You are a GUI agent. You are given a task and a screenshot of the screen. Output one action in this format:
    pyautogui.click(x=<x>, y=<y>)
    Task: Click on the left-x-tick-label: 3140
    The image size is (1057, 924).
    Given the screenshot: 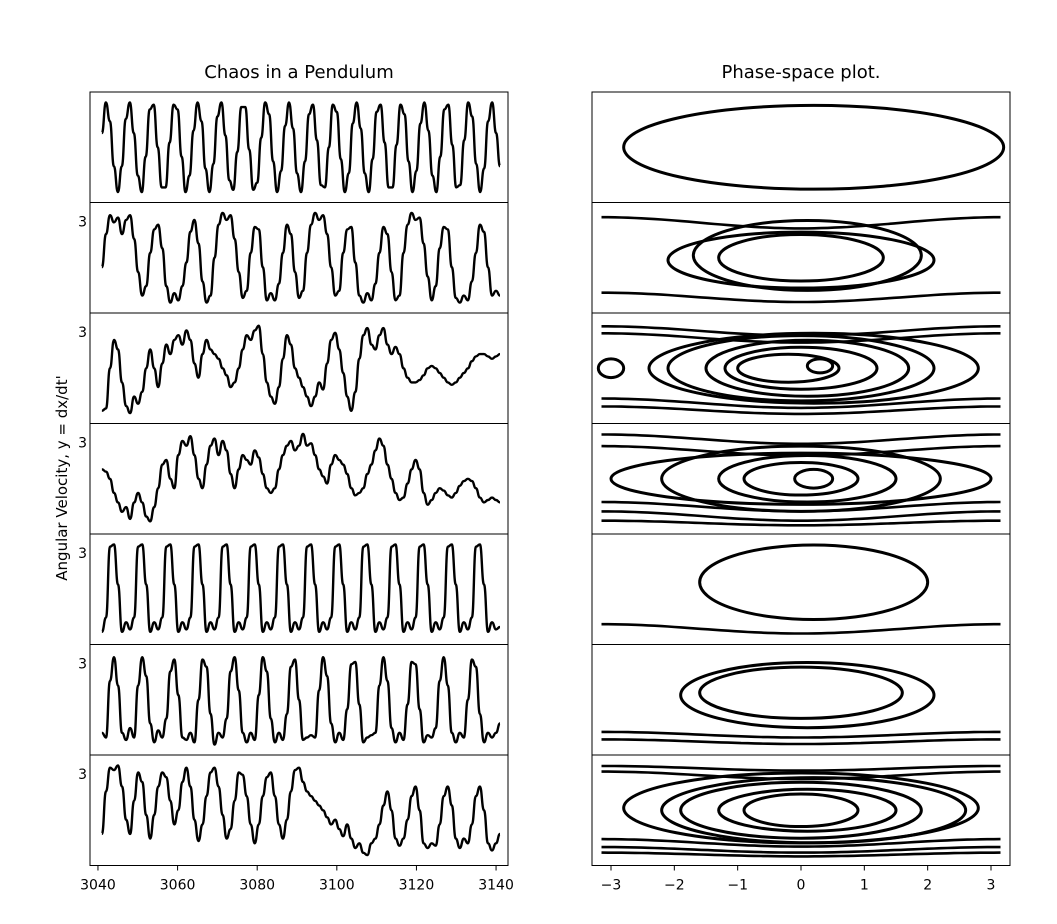 What is the action you would take?
    pyautogui.click(x=496, y=886)
    